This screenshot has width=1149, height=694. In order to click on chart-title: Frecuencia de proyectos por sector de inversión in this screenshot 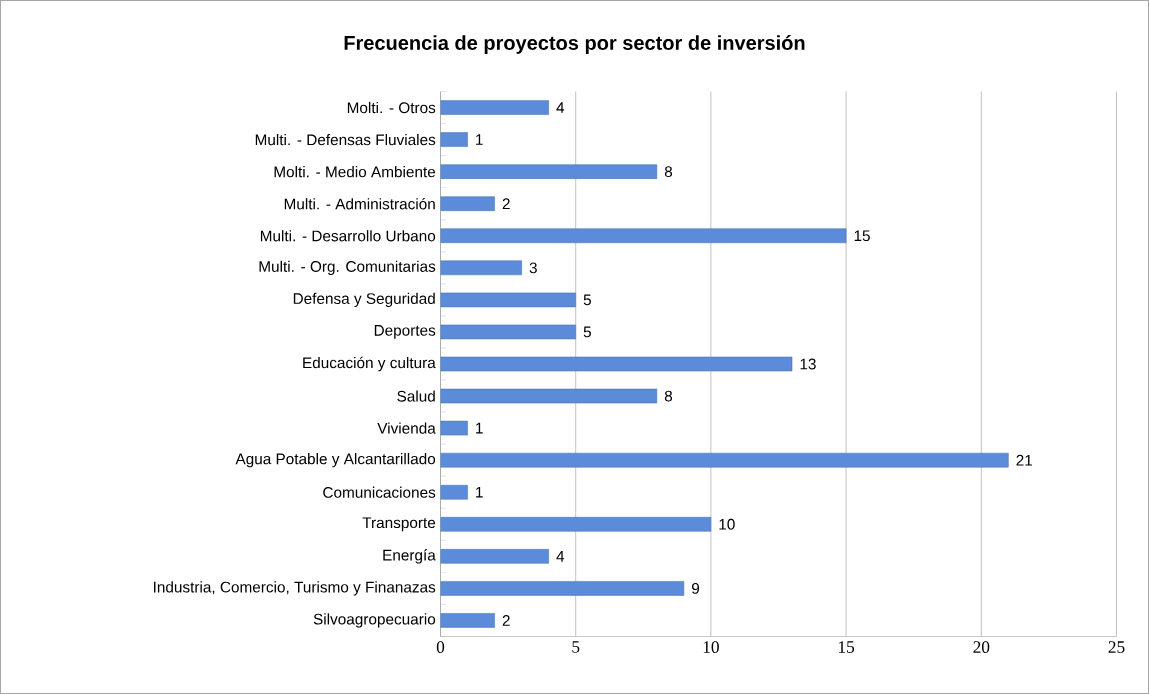, I will do `click(574, 44)`.